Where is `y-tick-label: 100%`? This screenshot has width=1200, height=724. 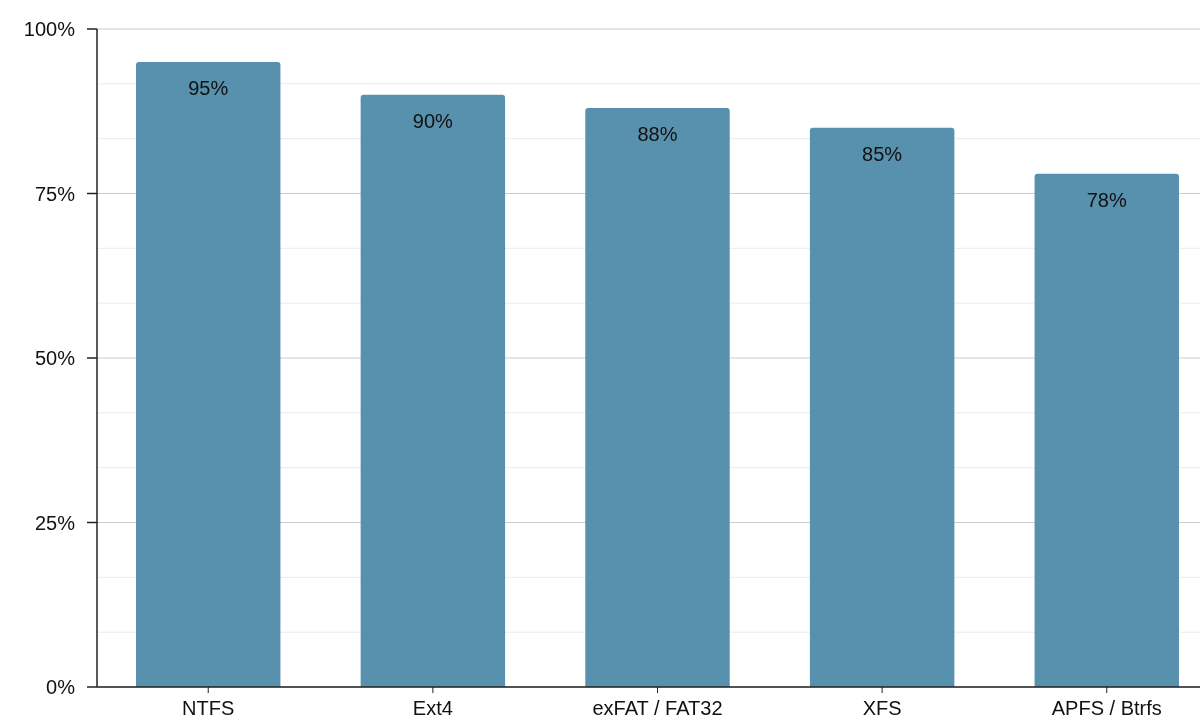 y-tick-label: 100% is located at coordinates (49, 29).